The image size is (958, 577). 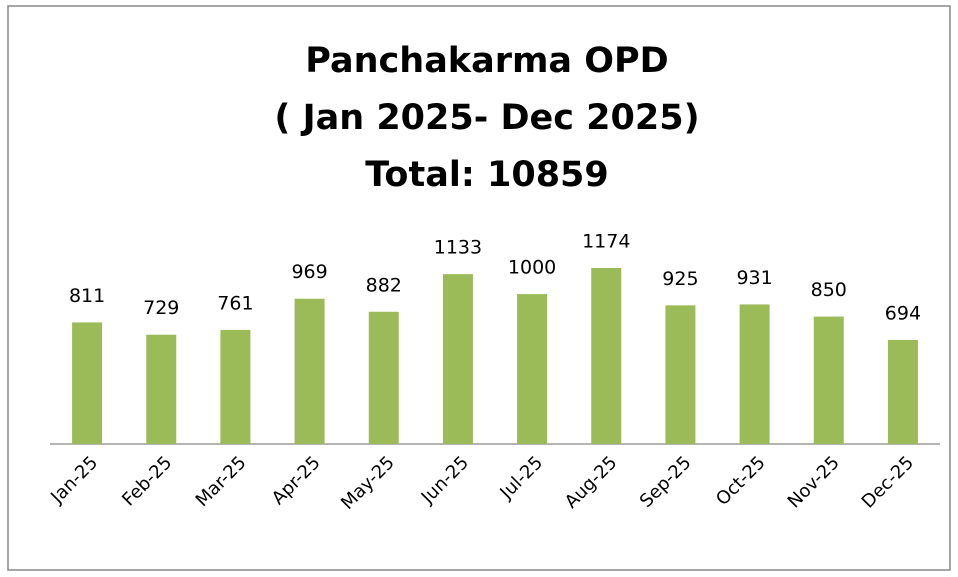 What do you see at coordinates (235, 303) in the screenshot?
I see `data-label: 761` at bounding box center [235, 303].